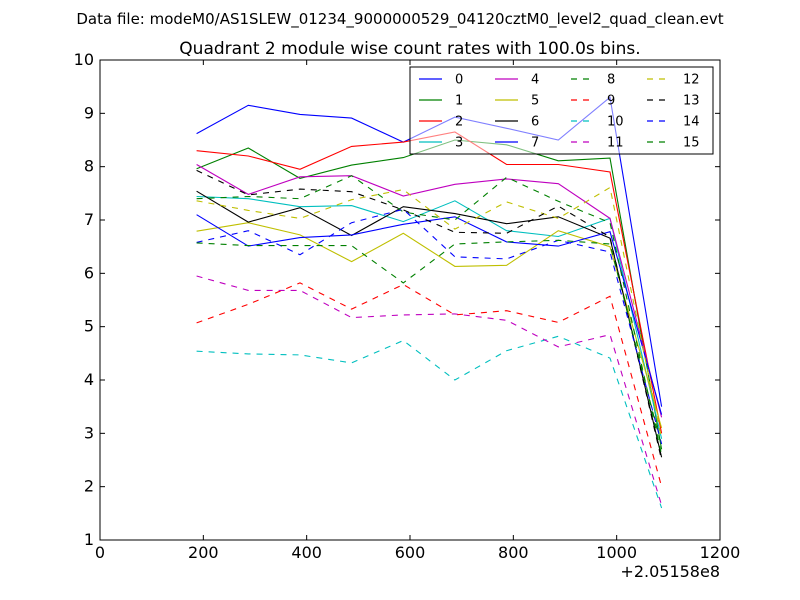  Describe the element at coordinates (89, 272) in the screenshot. I see `y-tick-label: 6` at that location.